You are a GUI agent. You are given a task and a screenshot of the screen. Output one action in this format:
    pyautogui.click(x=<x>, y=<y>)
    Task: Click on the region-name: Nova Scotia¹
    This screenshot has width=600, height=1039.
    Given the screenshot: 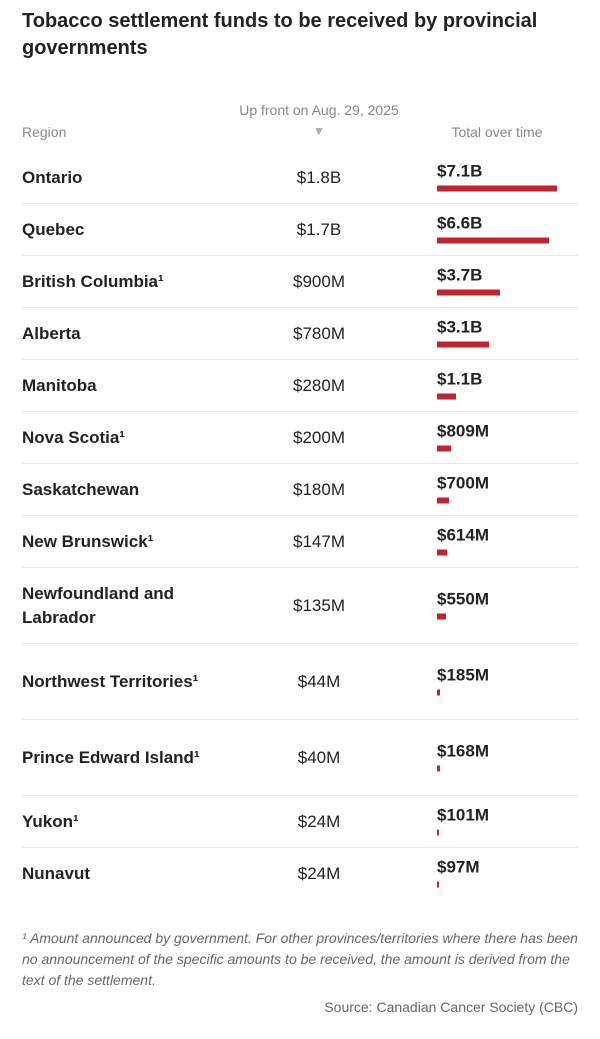 What is the action you would take?
    pyautogui.click(x=73, y=437)
    